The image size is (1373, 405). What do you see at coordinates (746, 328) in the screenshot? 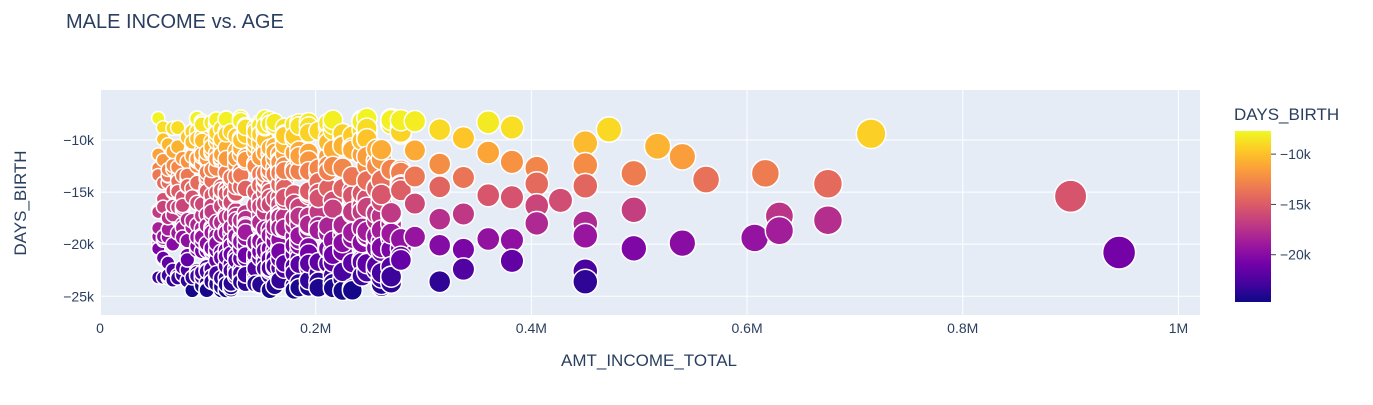
I see `x-tick-label: 0.6M` at bounding box center [746, 328].